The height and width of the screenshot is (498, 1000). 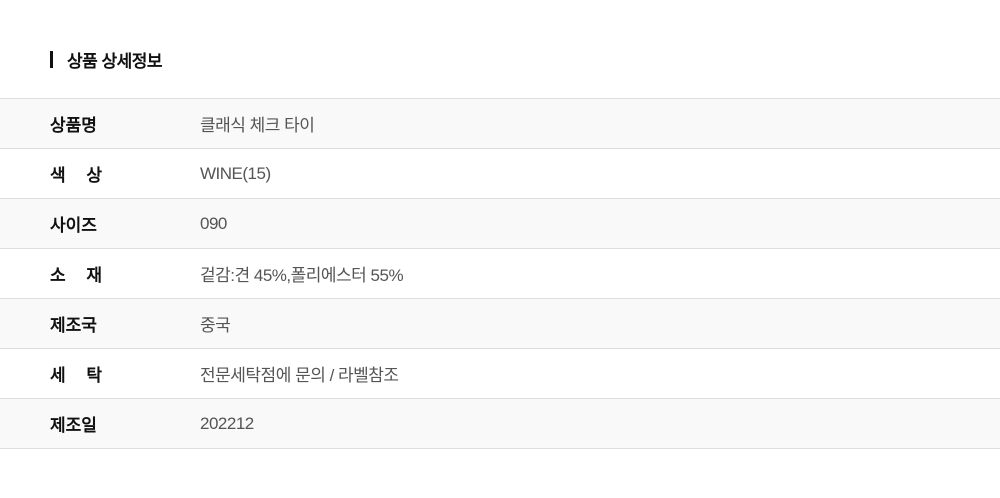 What do you see at coordinates (115, 61) in the screenshot?
I see `section-title: 상품 상세정보` at bounding box center [115, 61].